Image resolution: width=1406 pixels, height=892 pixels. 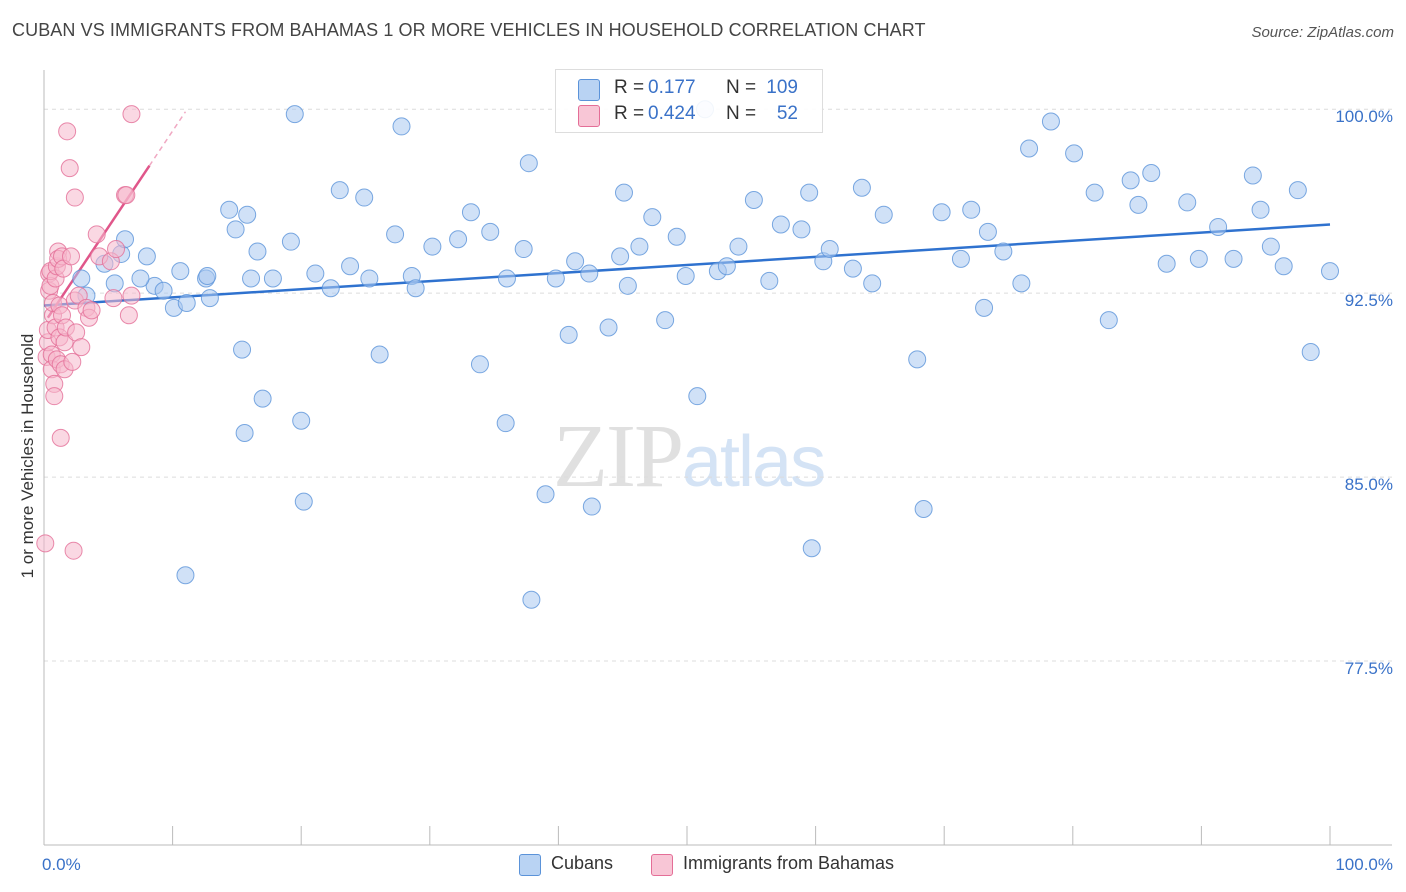 I want to click on legend-row-bahamas: R = 0.424 N = 52, so click(x=689, y=115).